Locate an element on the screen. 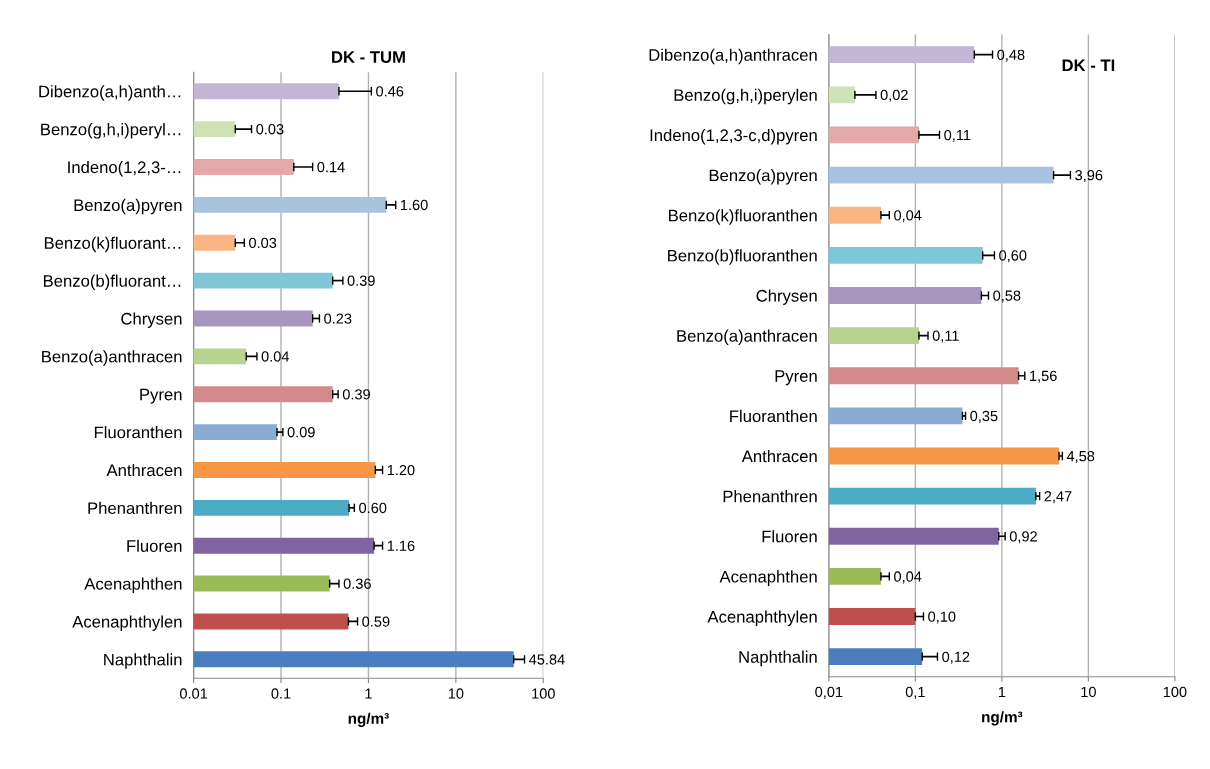 This screenshot has width=1210, height=769. x-tick-label: 0.01 is located at coordinates (193, 693).